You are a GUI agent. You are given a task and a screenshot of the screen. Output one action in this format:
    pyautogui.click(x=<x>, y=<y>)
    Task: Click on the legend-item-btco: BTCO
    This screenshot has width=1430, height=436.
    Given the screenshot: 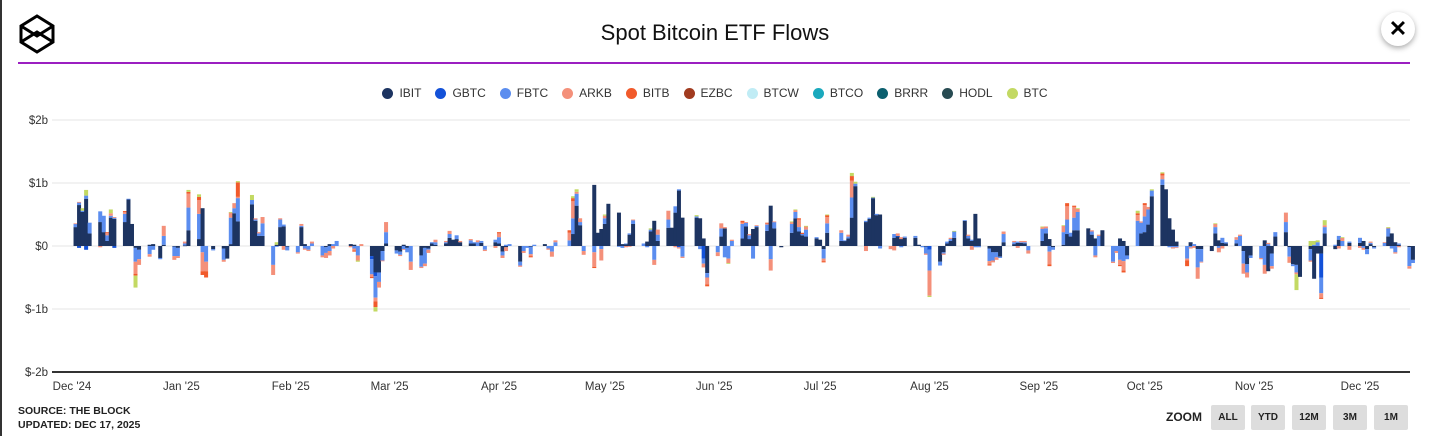 What is the action you would take?
    pyautogui.click(x=837, y=93)
    